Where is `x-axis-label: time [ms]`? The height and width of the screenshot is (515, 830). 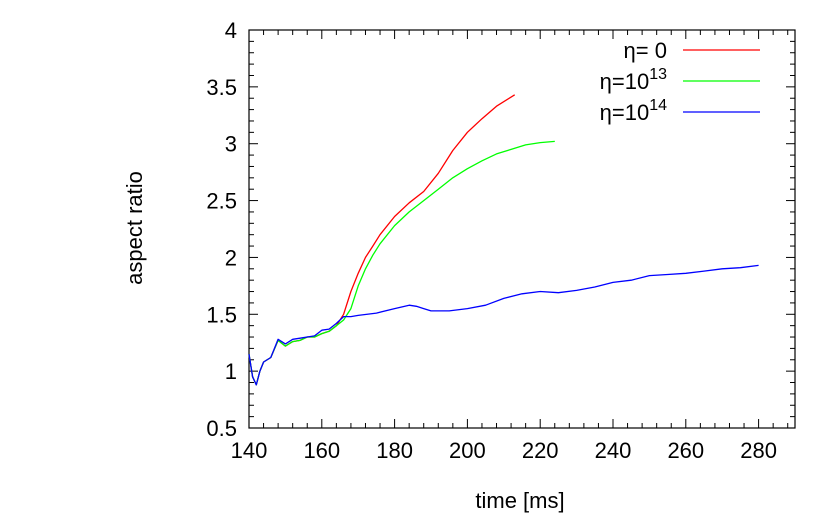 x-axis-label: time [ms] is located at coordinates (519, 500).